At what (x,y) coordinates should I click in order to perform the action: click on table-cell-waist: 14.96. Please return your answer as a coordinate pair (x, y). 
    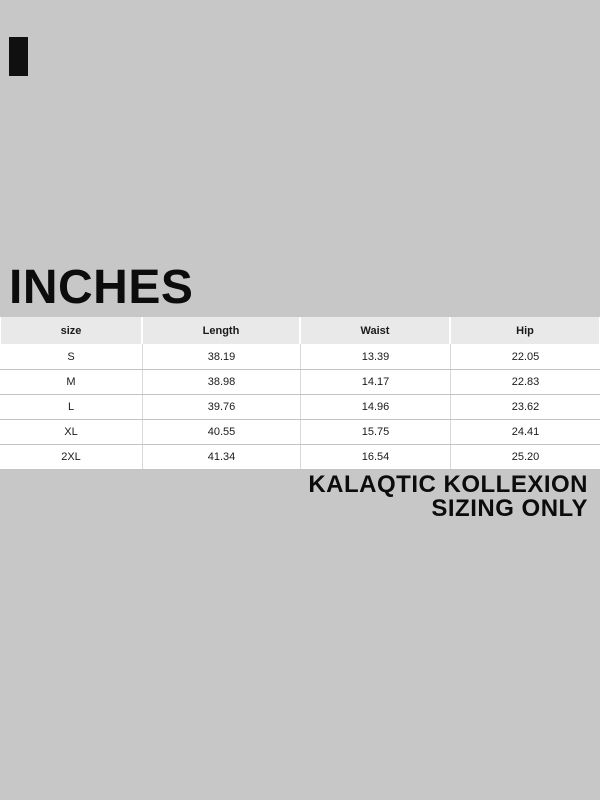
    Looking at the image, I should click on (375, 407).